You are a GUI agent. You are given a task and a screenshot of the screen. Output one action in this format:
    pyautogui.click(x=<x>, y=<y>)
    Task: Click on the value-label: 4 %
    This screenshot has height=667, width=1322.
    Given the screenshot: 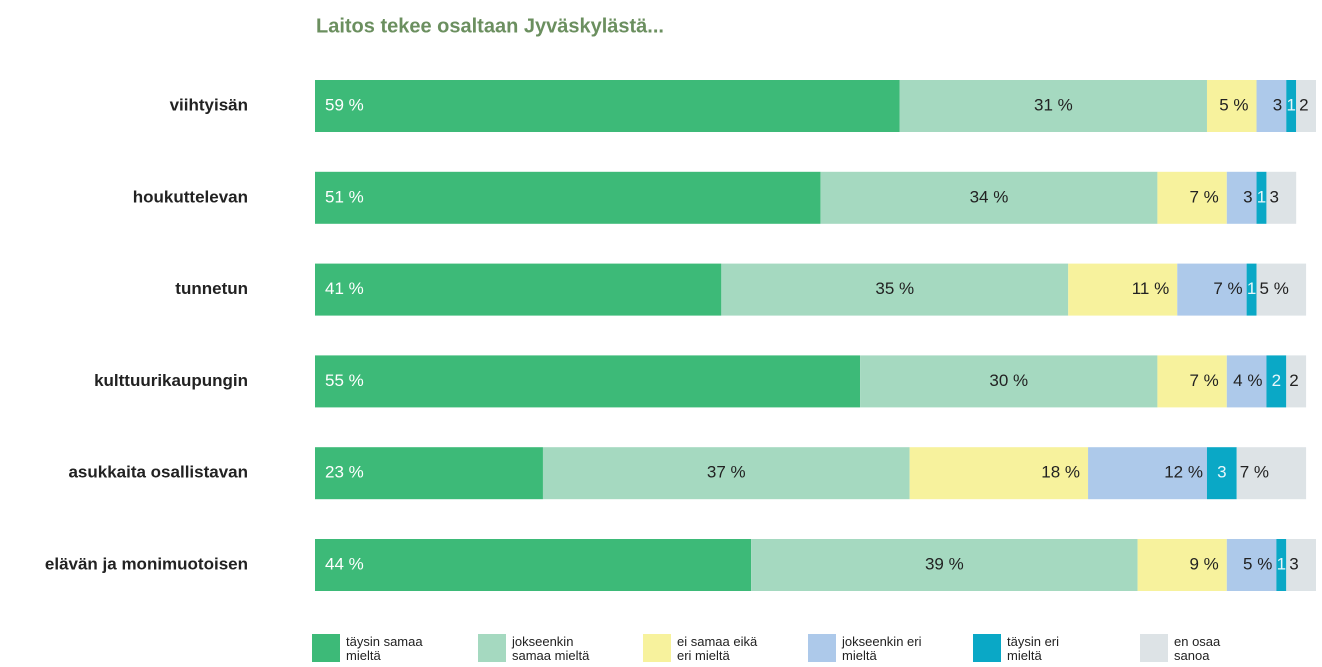 What is the action you would take?
    pyautogui.click(x=1247, y=380)
    